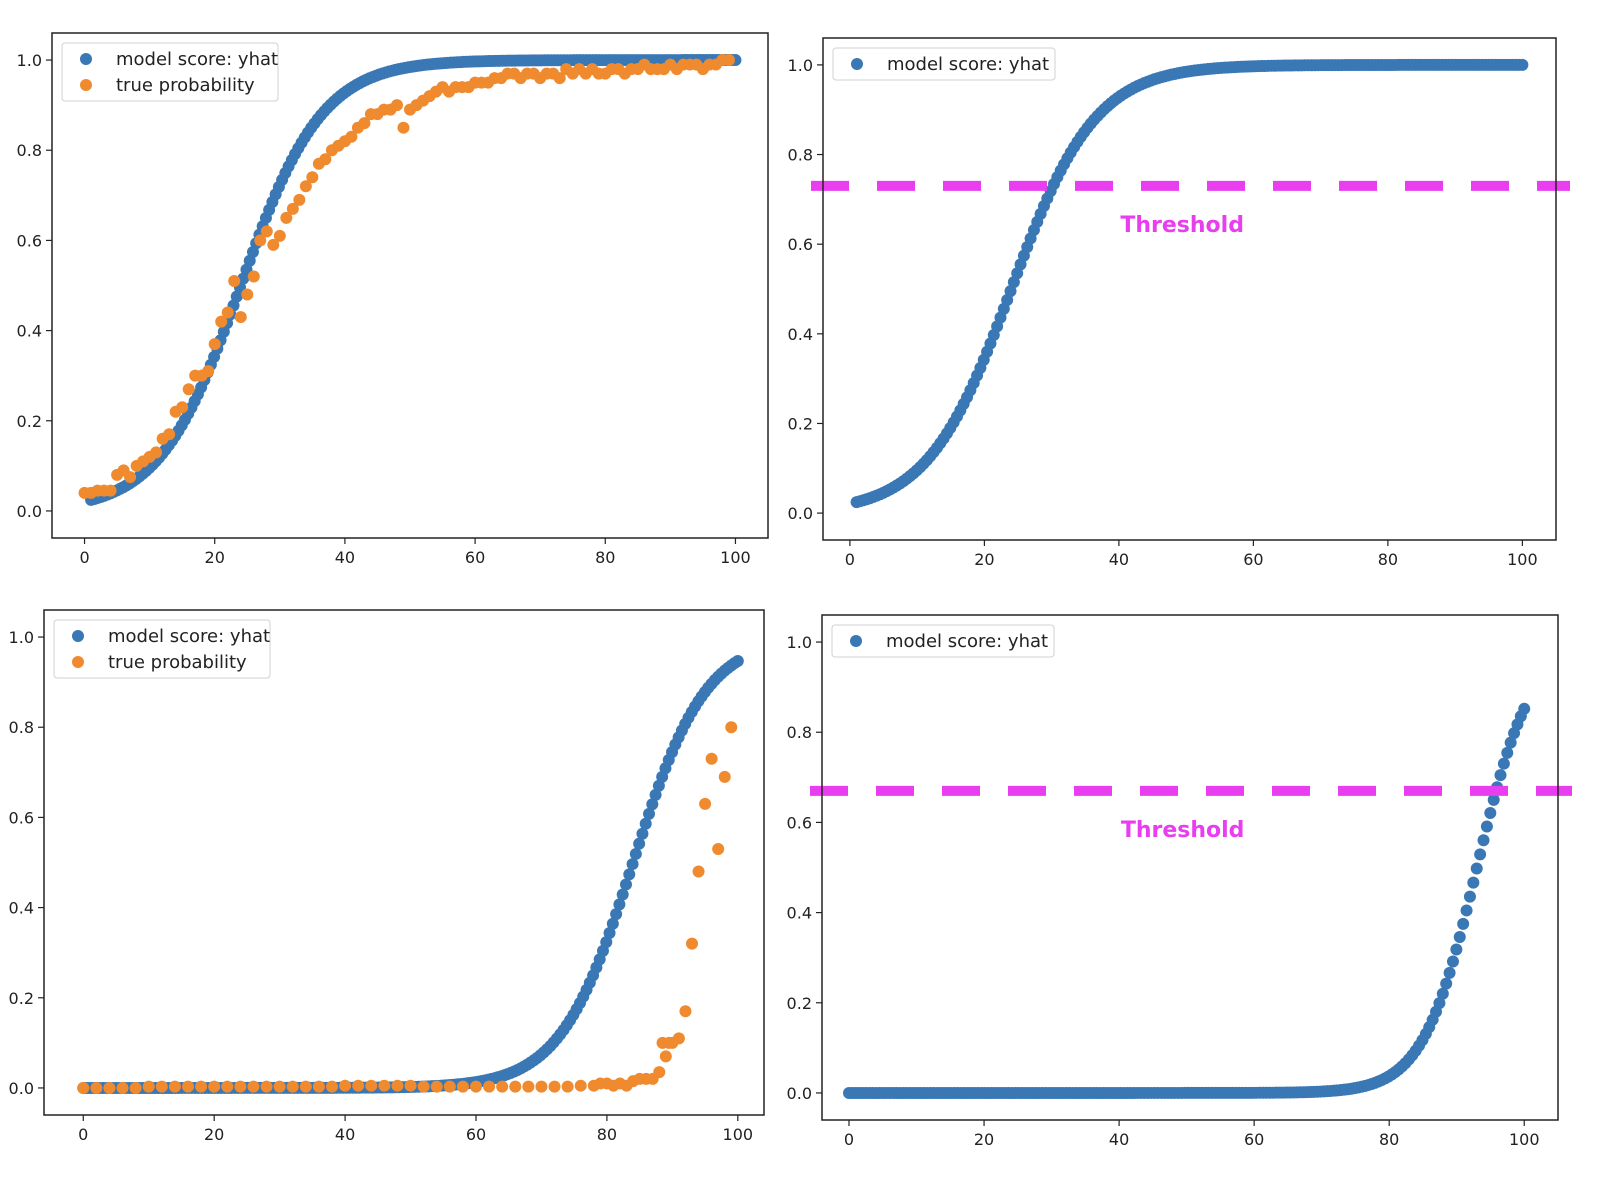  Describe the element at coordinates (407, 907) in the screenshot. I see `series-true-probability` at that location.